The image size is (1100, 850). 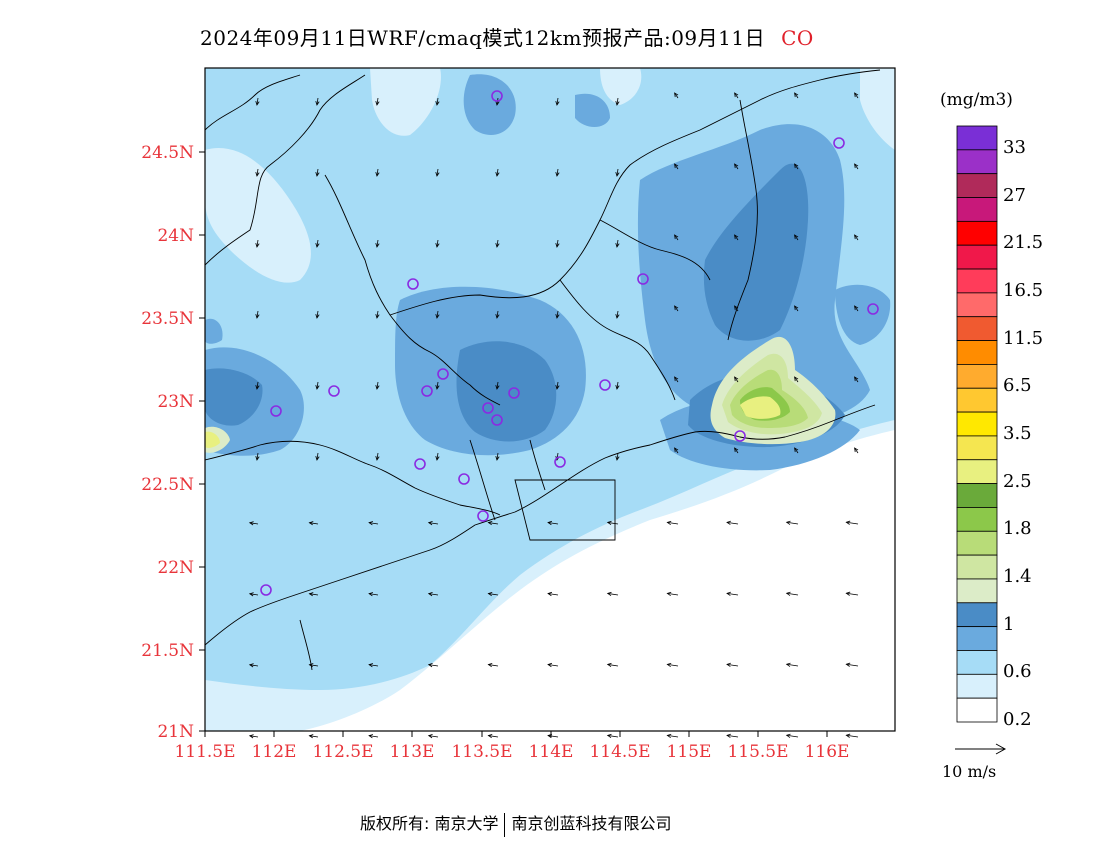 What do you see at coordinates (274, 752) in the screenshot?
I see `lon-label: 112E` at bounding box center [274, 752].